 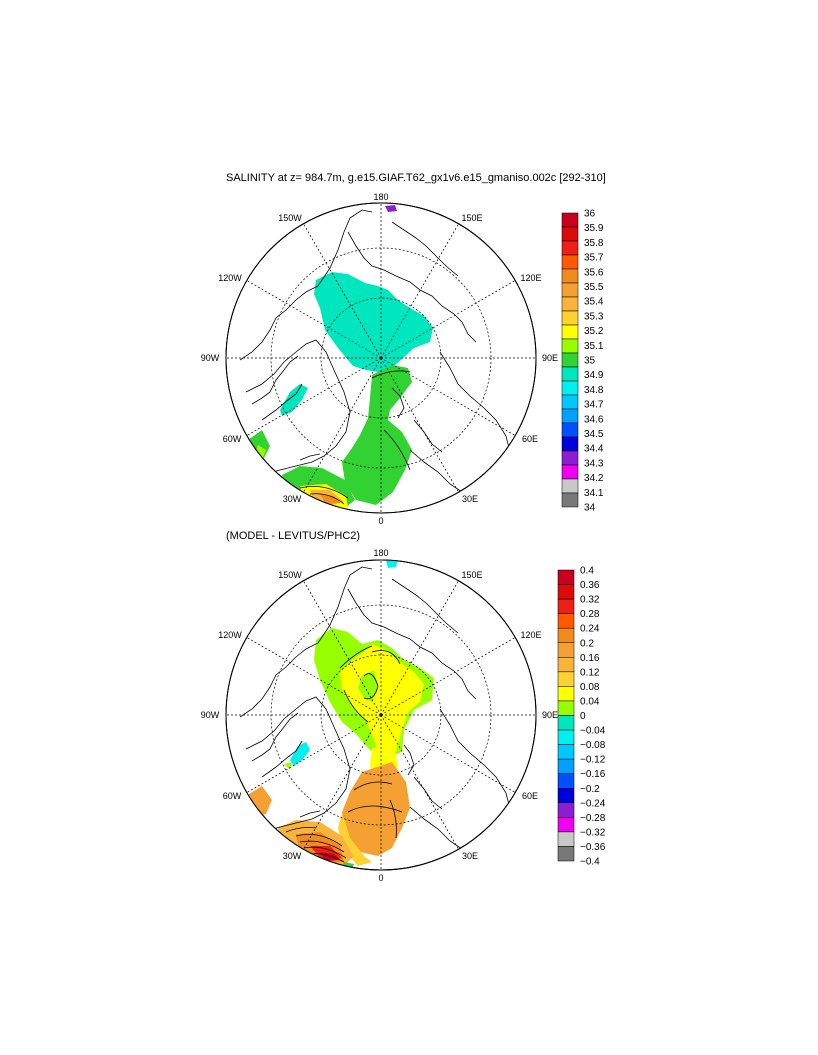 What do you see at coordinates (587, 643) in the screenshot?
I see `colorbar-tick-label: 0.2` at bounding box center [587, 643].